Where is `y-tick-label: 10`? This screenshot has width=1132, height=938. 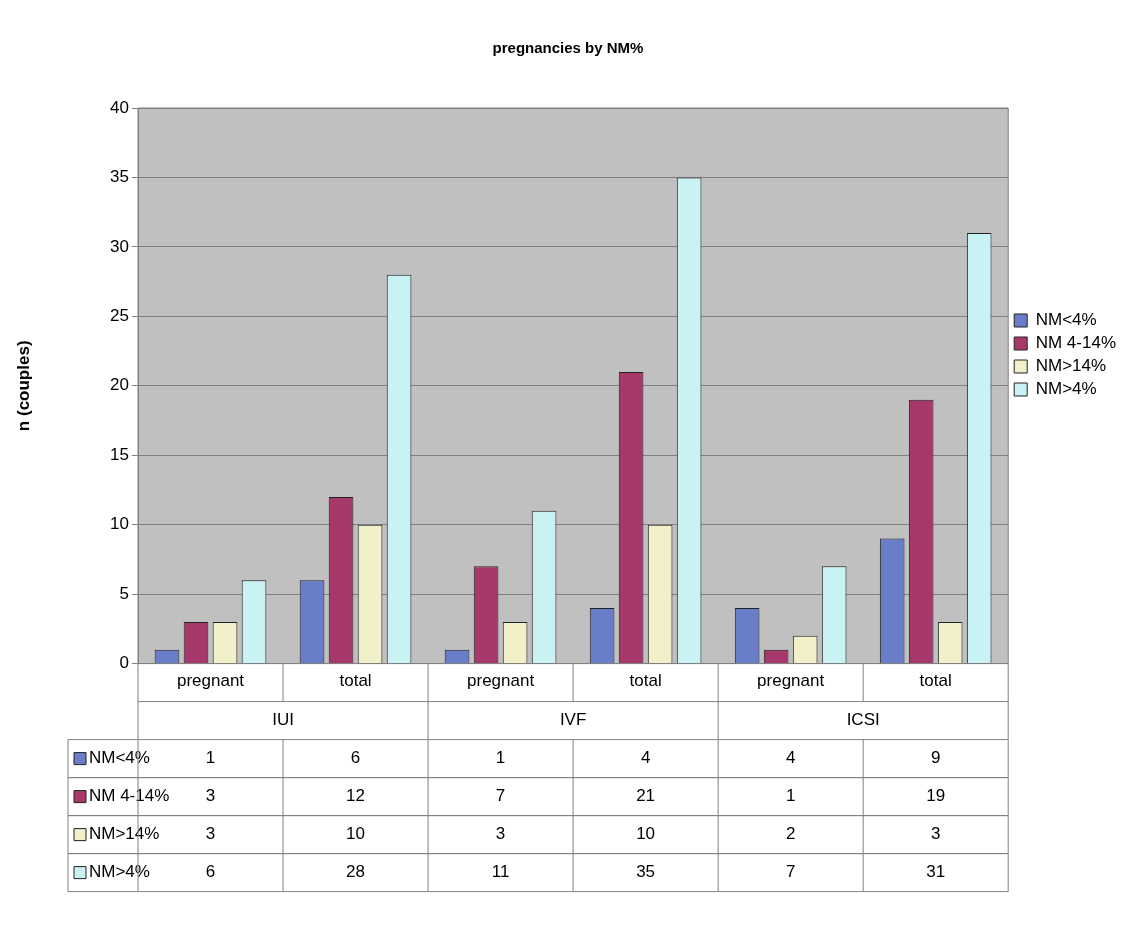 y-tick-label: 10 is located at coordinates (119, 524).